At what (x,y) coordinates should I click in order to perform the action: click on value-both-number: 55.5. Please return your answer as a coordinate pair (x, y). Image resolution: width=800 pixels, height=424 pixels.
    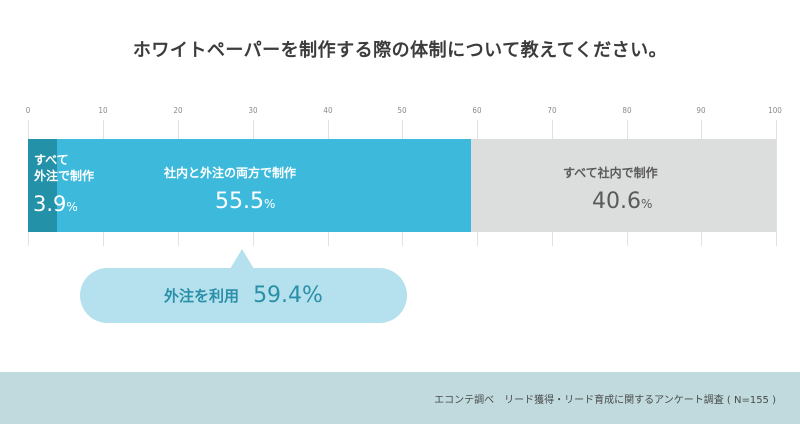
    Looking at the image, I should click on (239, 201).